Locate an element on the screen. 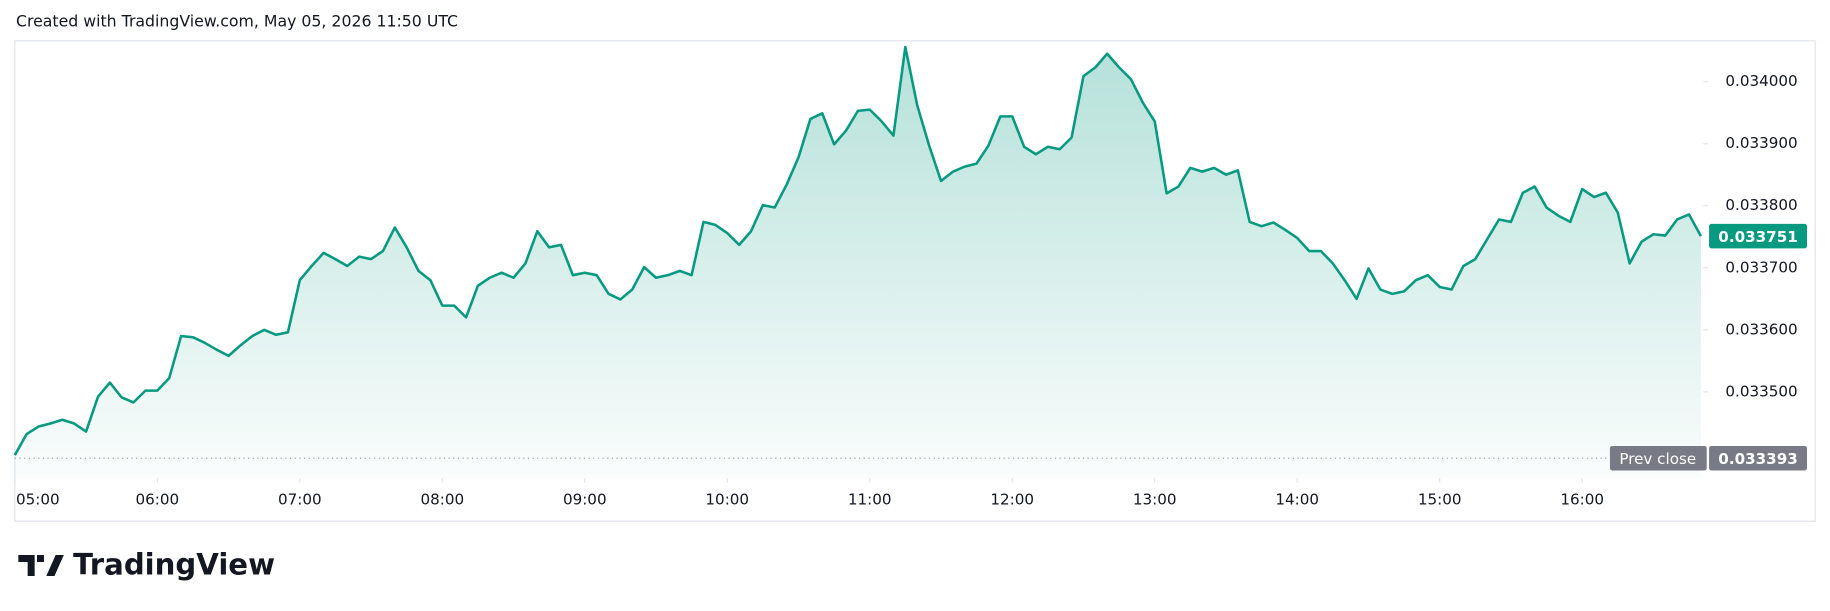 This screenshot has width=1830, height=611. x-tick-label: 07:00 is located at coordinates (300, 500).